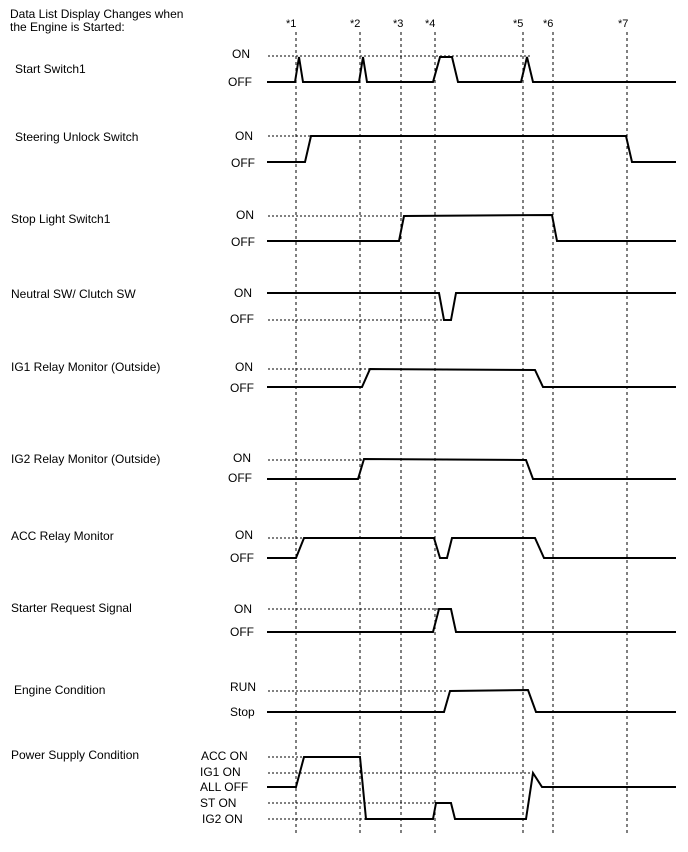  What do you see at coordinates (85, 367) in the screenshot?
I see `signal-label: IG1 Relay Monitor (Outside)` at bounding box center [85, 367].